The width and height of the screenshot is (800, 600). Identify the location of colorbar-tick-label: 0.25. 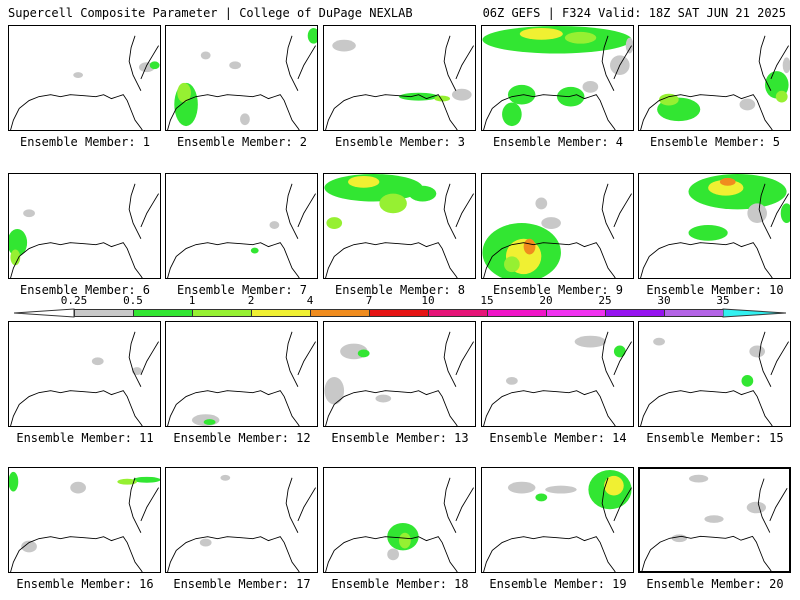
(74, 300).